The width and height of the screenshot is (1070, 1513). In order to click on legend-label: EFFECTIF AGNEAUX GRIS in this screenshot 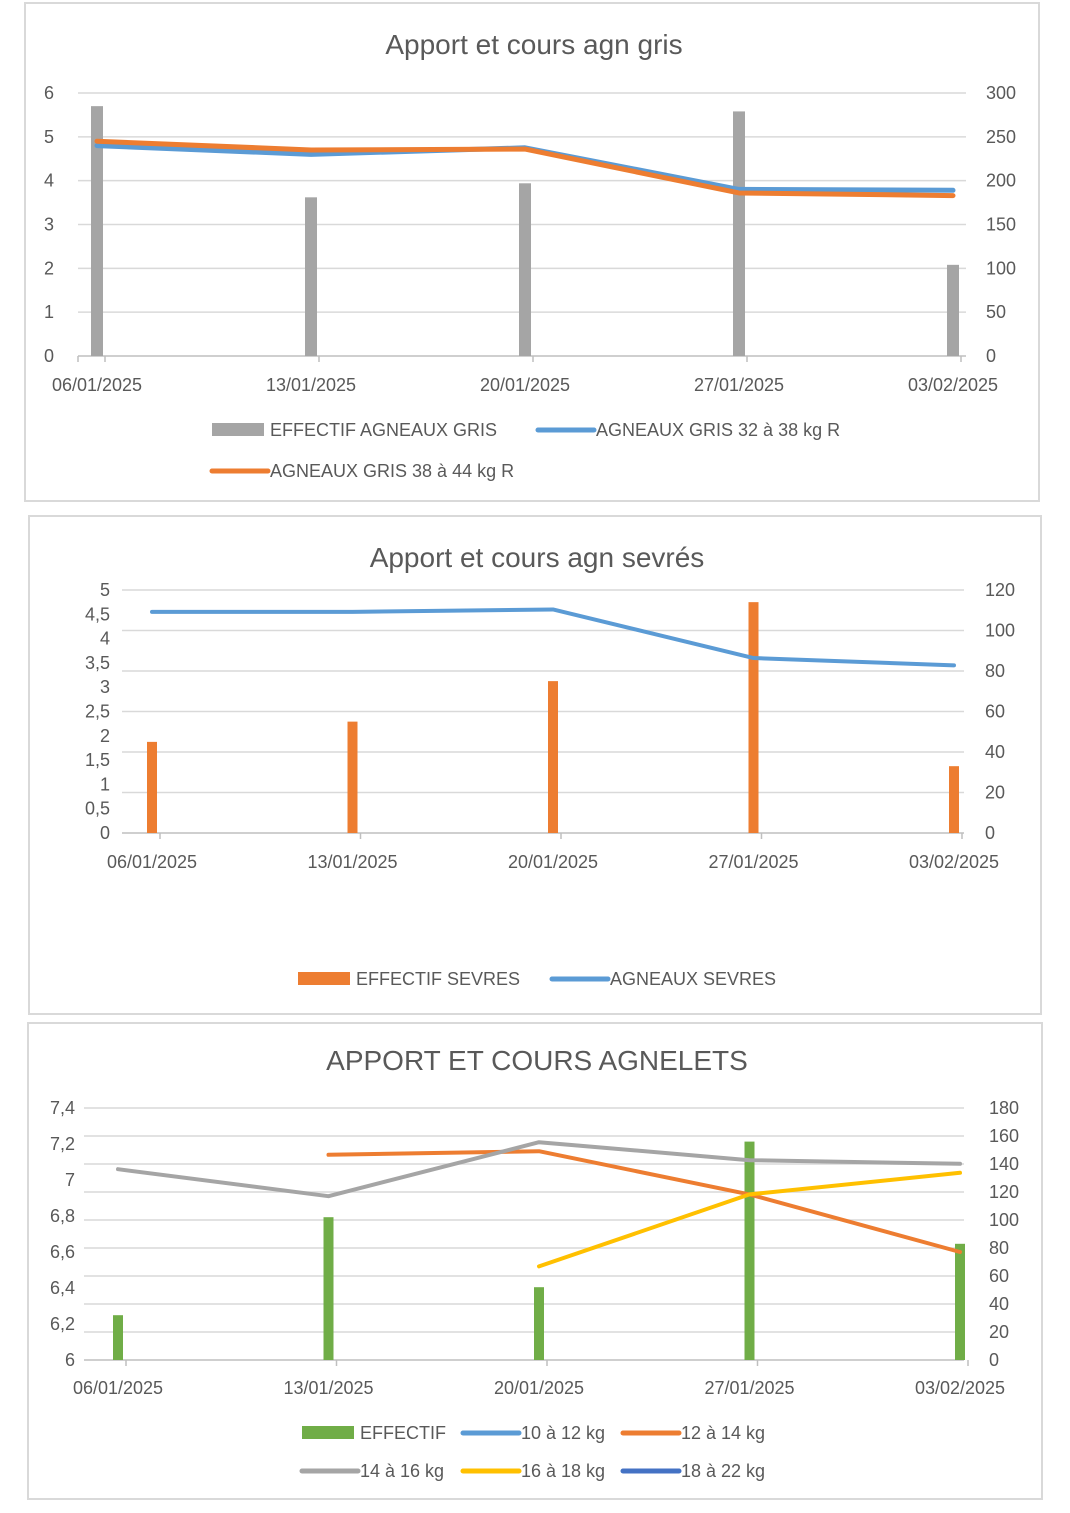, I will do `click(383, 430)`.